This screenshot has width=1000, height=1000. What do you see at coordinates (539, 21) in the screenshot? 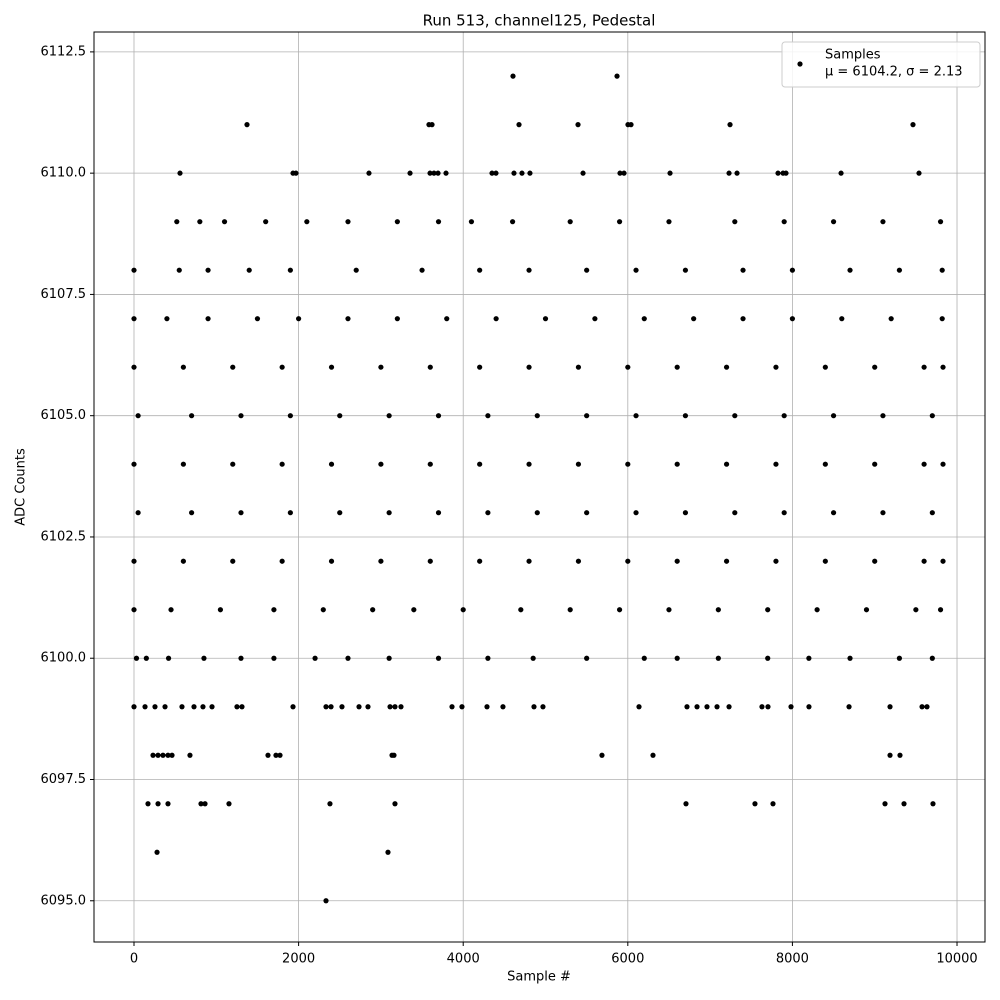
I see `chart-title: Run 513, channel125, Pedestal` at bounding box center [539, 21].